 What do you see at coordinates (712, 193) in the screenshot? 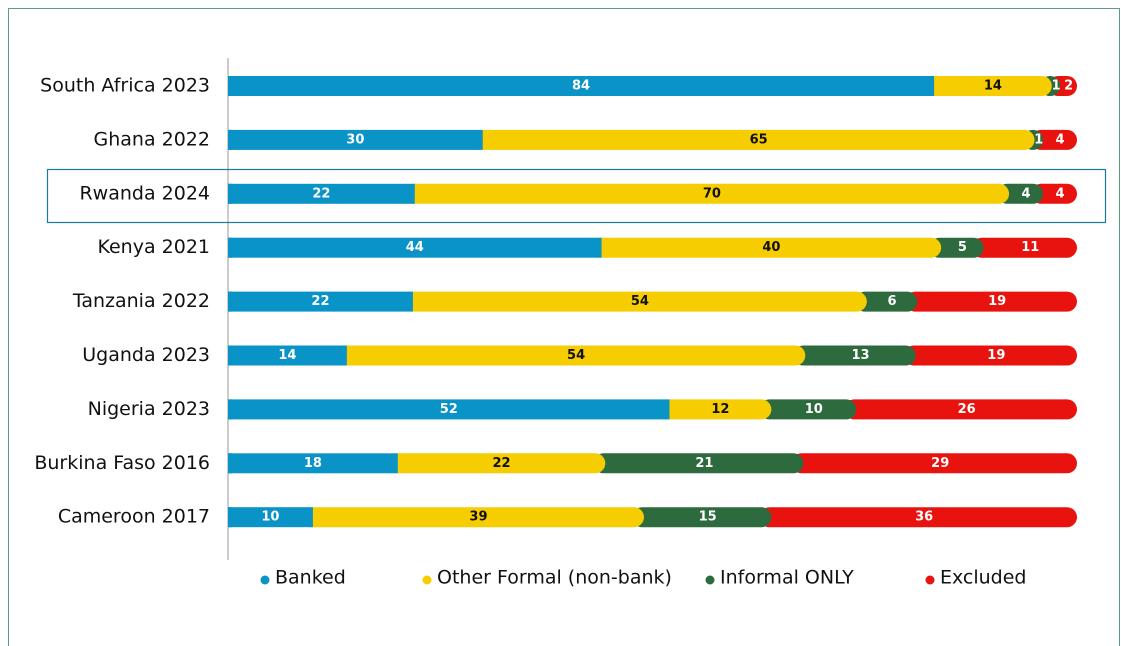
I see `value-label: 70` at bounding box center [712, 193].